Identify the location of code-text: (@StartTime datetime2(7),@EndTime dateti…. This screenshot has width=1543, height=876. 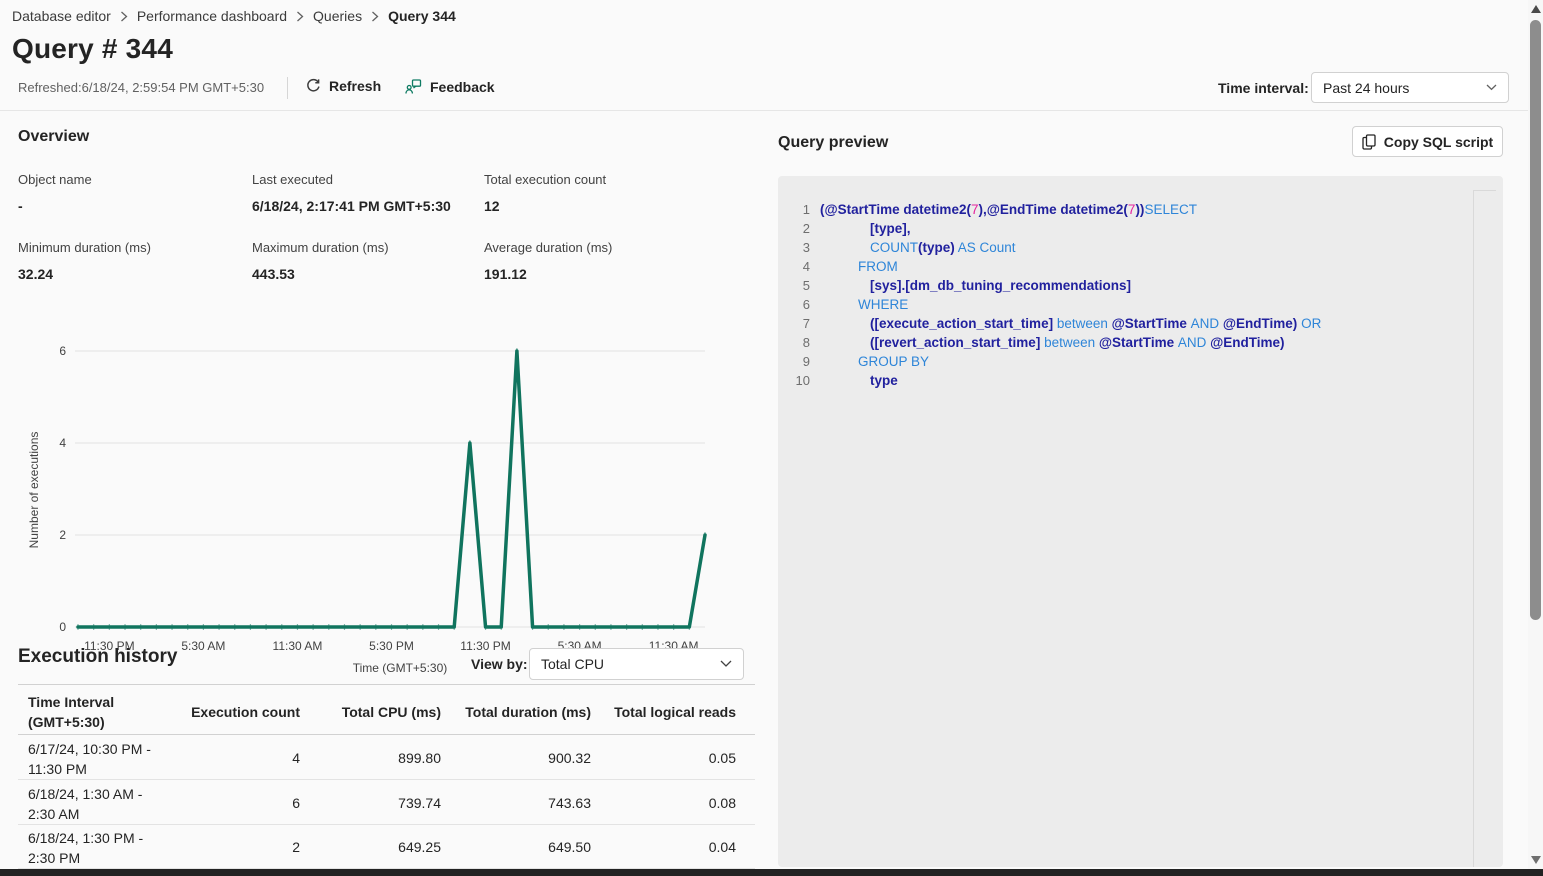
(1008, 209).